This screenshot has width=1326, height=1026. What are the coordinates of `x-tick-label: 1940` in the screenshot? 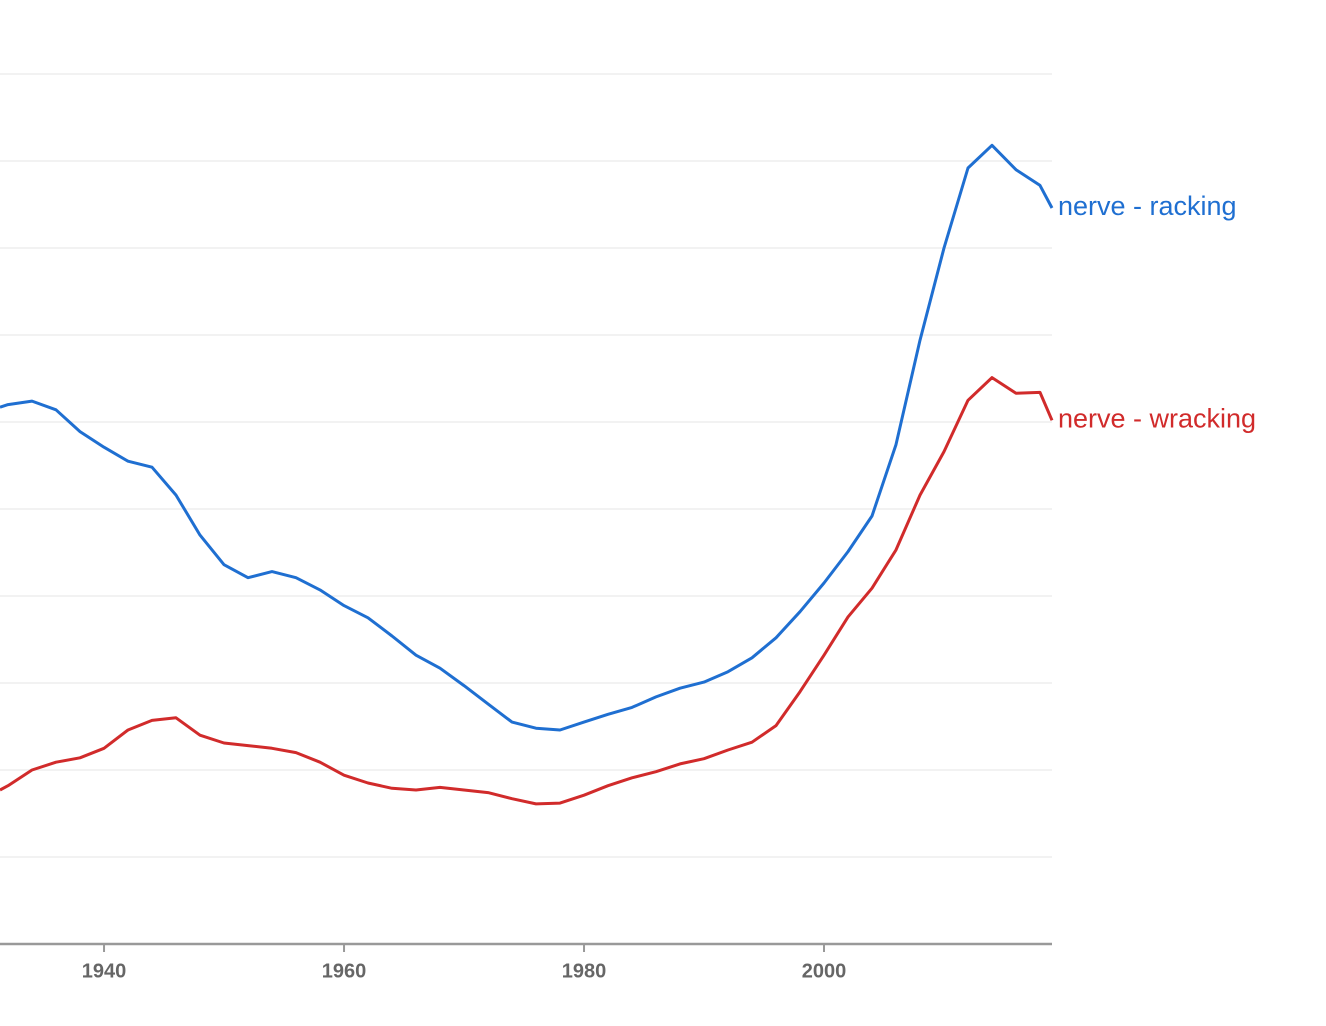 It's located at (104, 971).